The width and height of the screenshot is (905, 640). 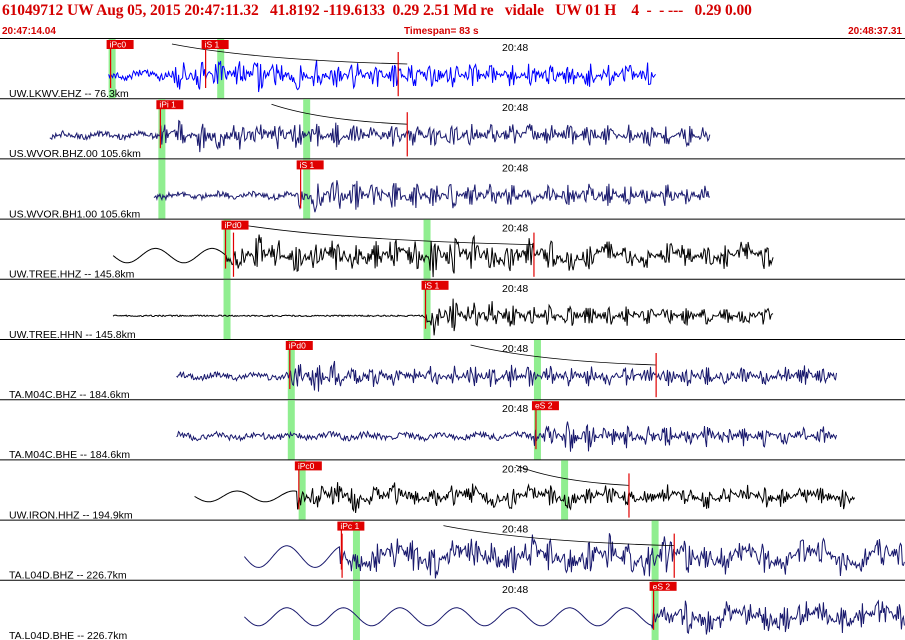 I want to click on pick-phase-label: iPc 1, so click(x=349, y=526).